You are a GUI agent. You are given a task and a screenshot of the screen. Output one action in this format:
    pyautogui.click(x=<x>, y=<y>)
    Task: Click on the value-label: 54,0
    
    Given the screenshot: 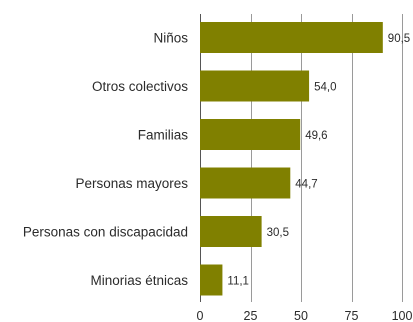 What is the action you would take?
    pyautogui.click(x=325, y=88)
    